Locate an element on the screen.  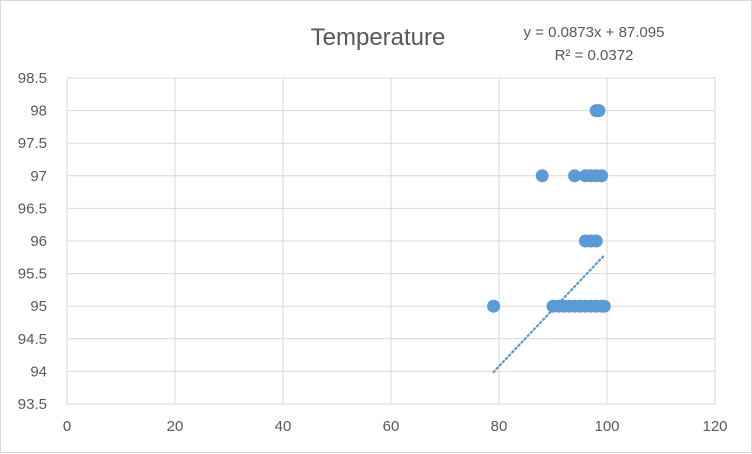
y-tick-label: 96.5 is located at coordinates (32, 208).